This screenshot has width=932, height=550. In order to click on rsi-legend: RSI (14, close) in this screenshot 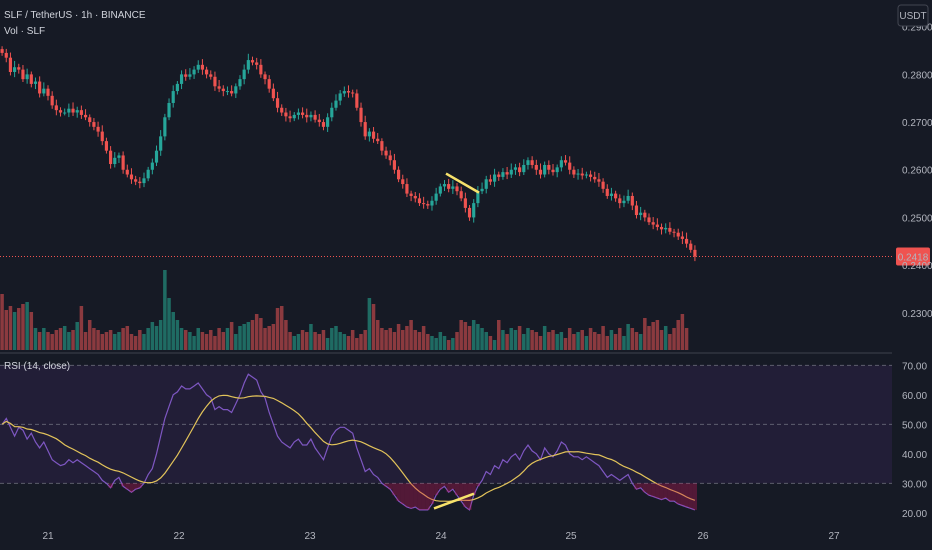, I will do `click(37, 366)`.